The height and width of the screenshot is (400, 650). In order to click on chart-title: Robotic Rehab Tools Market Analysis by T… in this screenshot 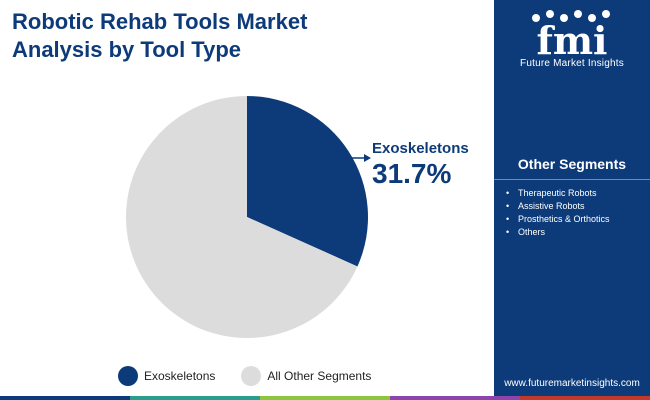, I will do `click(247, 36)`.